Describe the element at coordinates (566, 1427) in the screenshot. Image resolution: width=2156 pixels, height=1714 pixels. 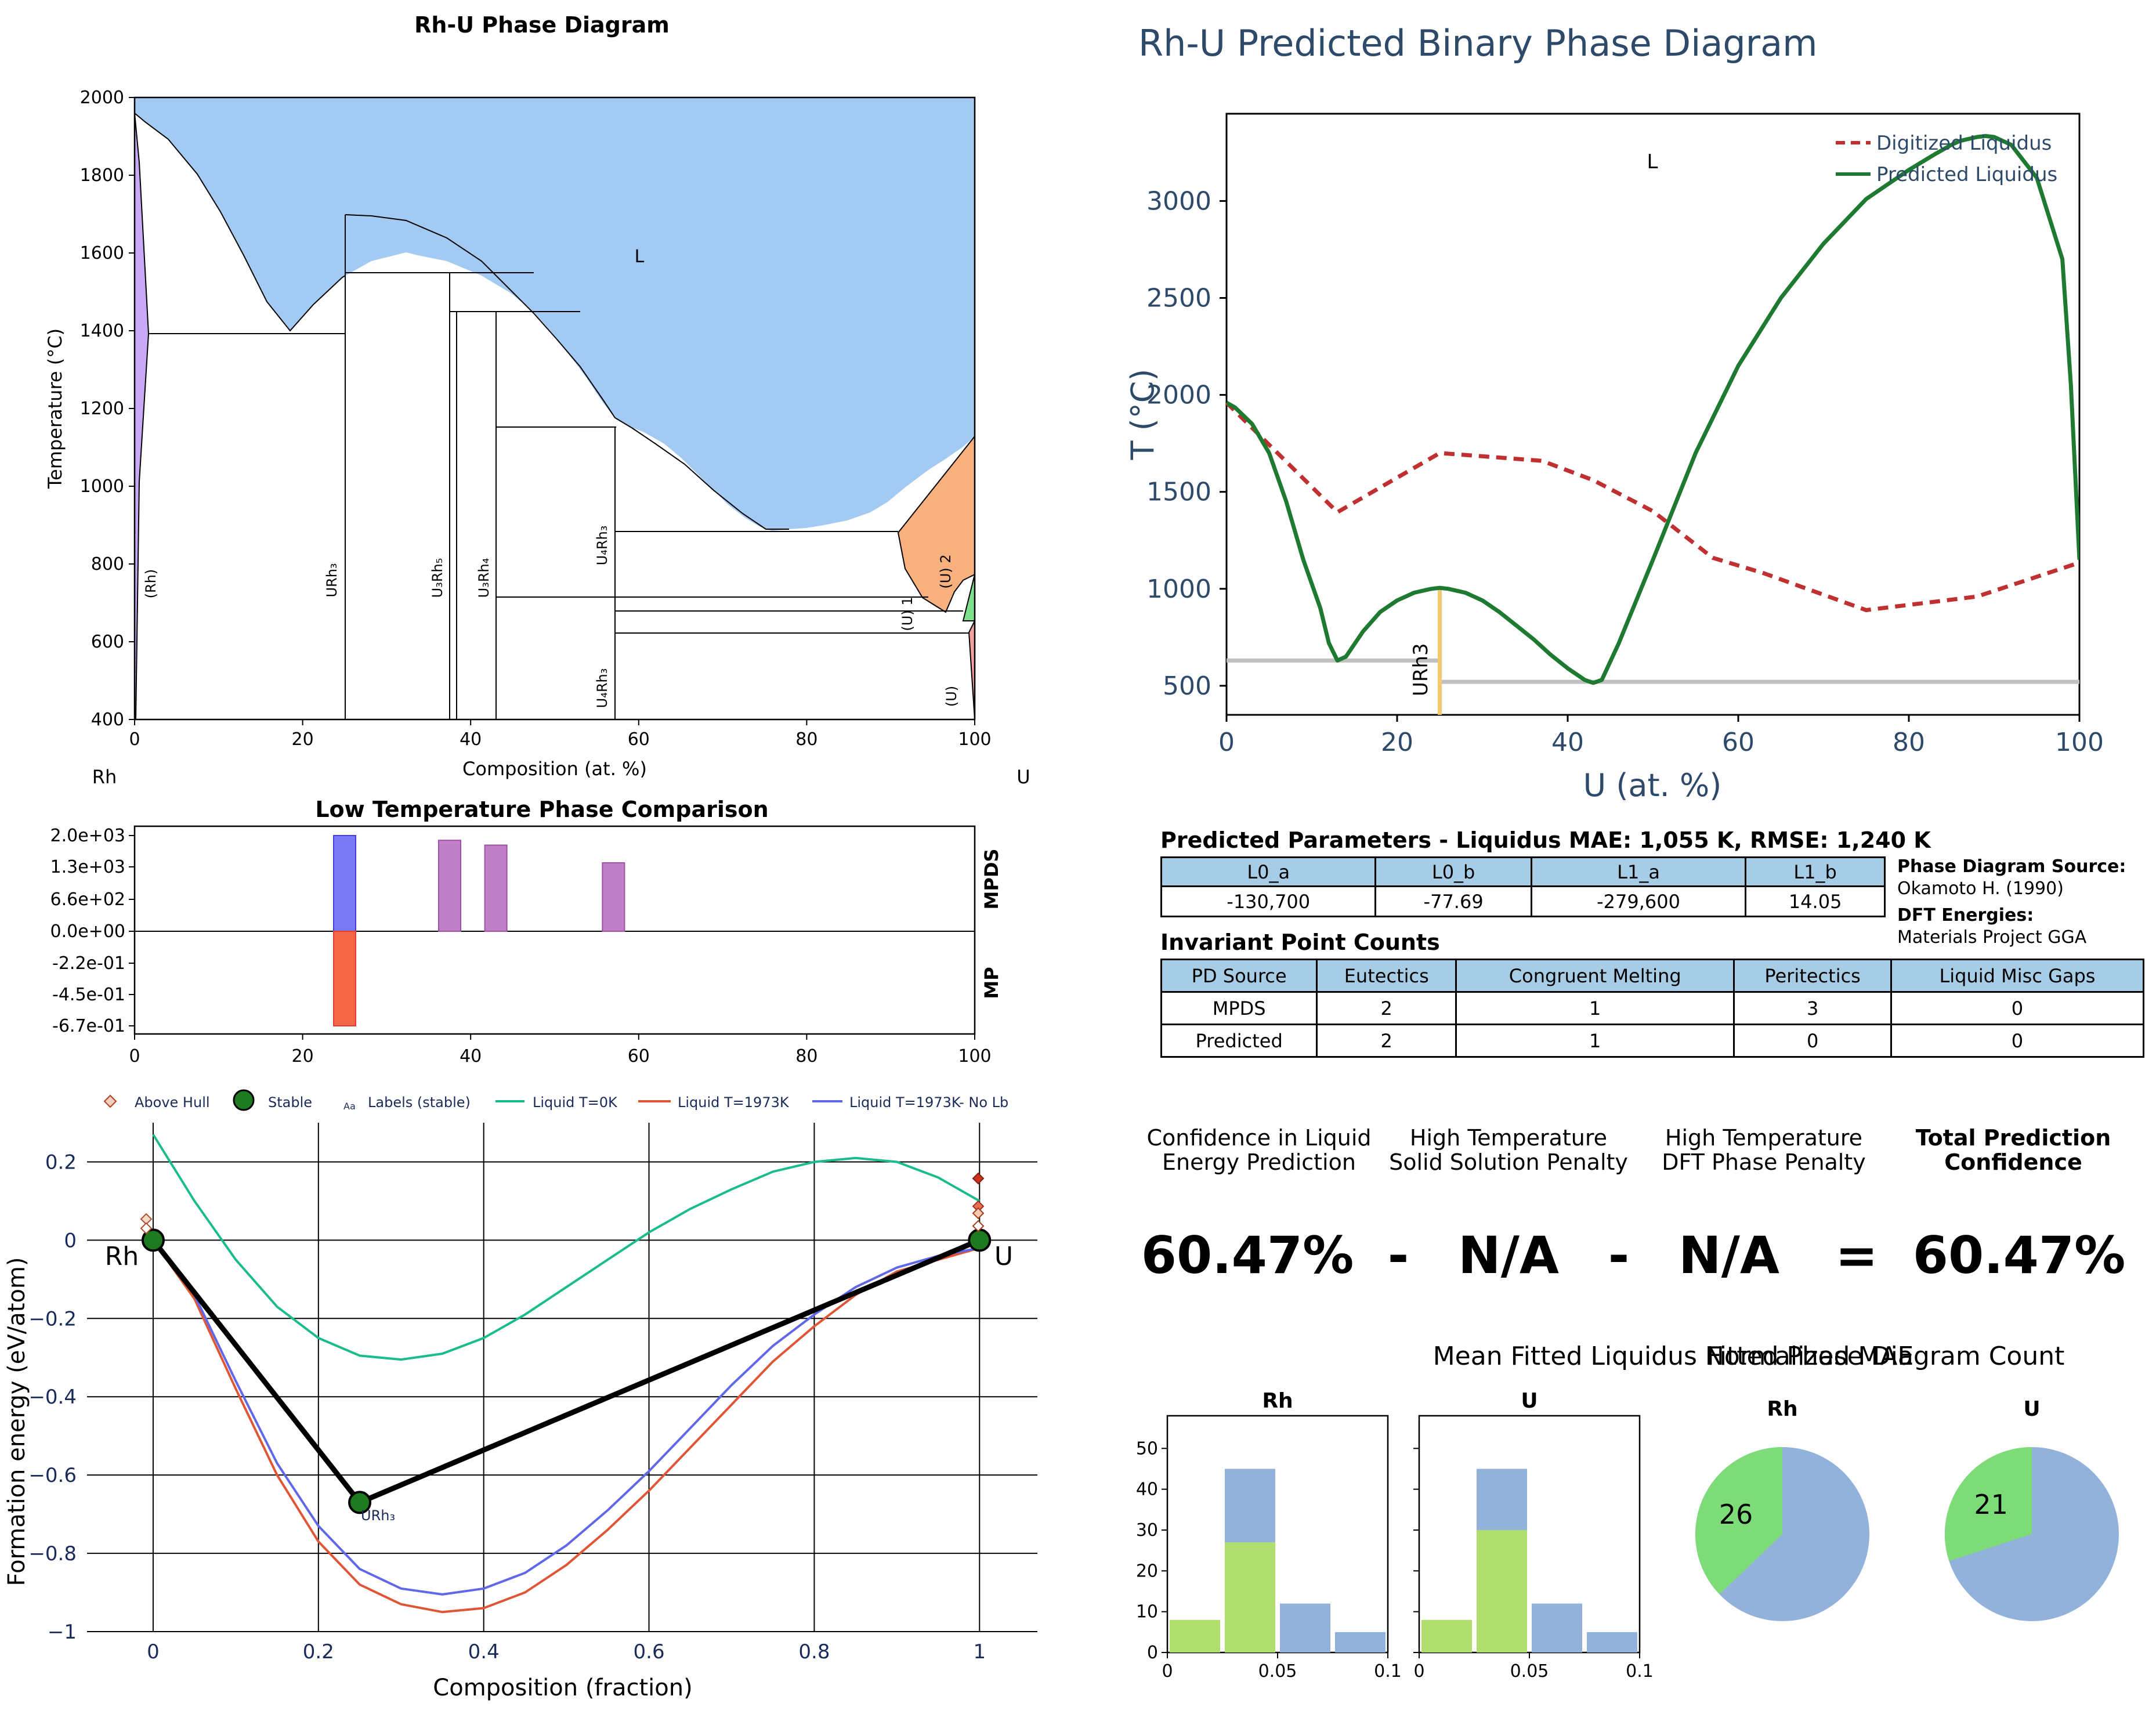
I see `liquid-curve` at that location.